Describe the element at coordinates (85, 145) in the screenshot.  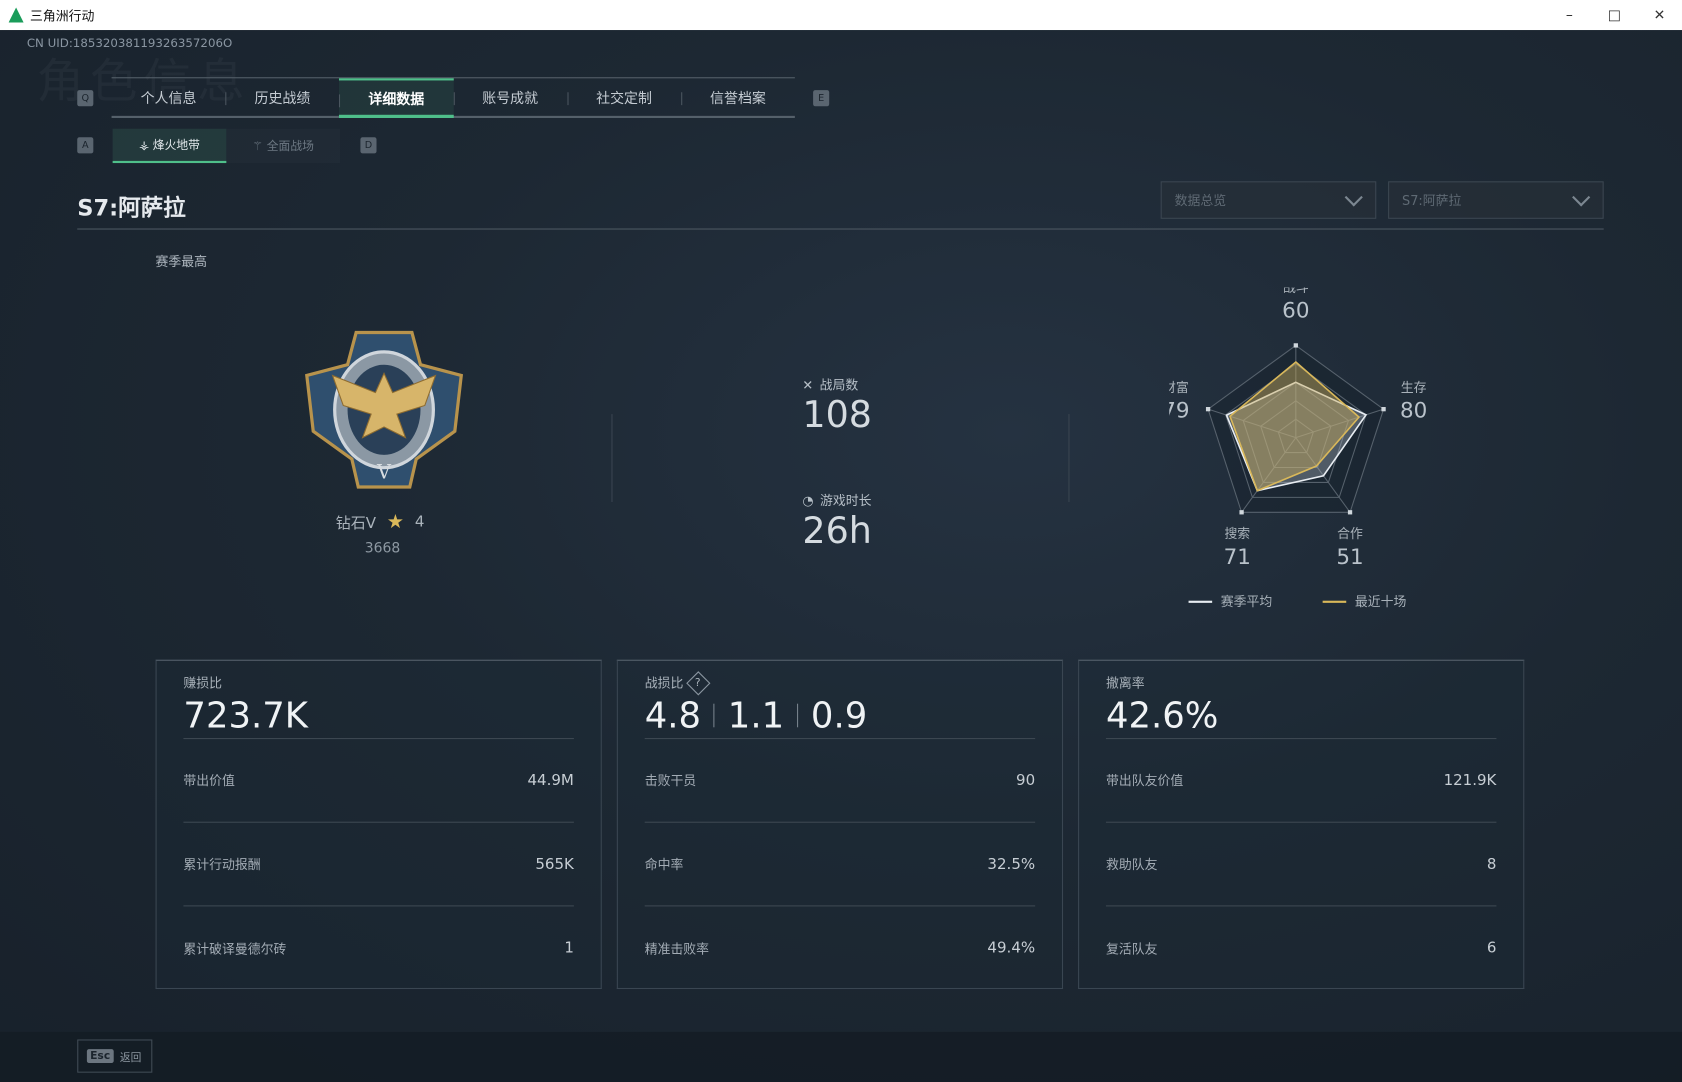
I see `prev-subtab-key: A` at that location.